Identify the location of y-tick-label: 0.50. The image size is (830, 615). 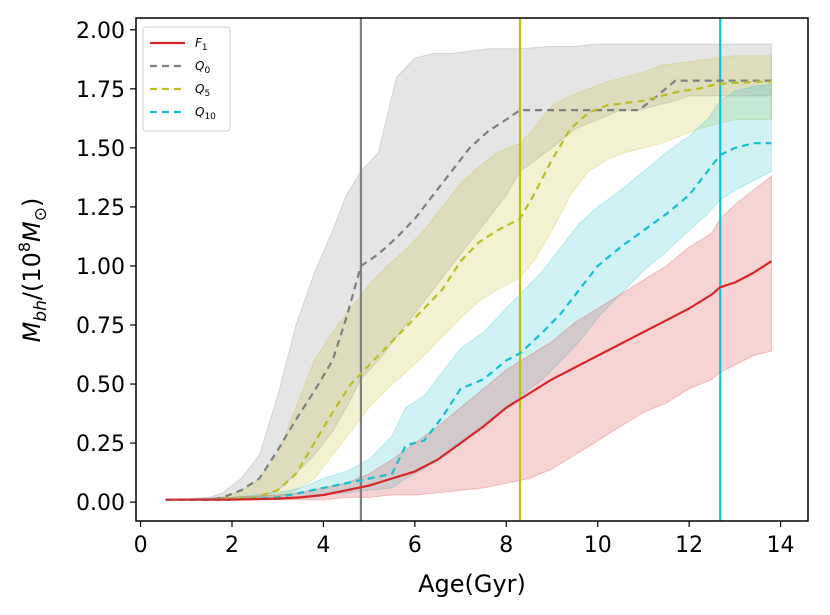
(100, 385).